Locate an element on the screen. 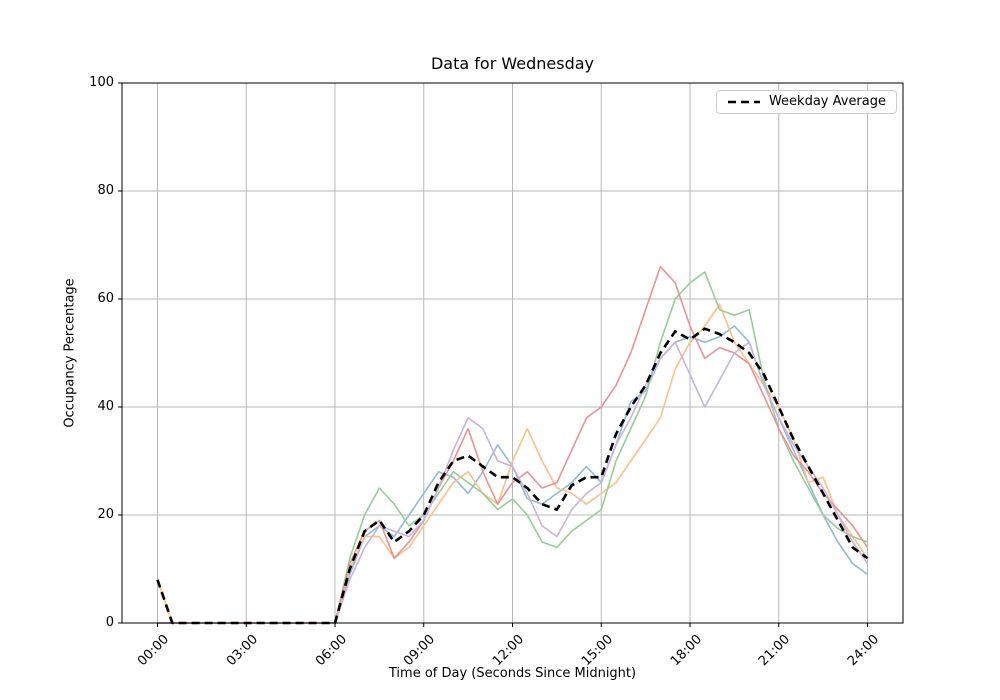  y-tick-label: 40 is located at coordinates (105, 406).